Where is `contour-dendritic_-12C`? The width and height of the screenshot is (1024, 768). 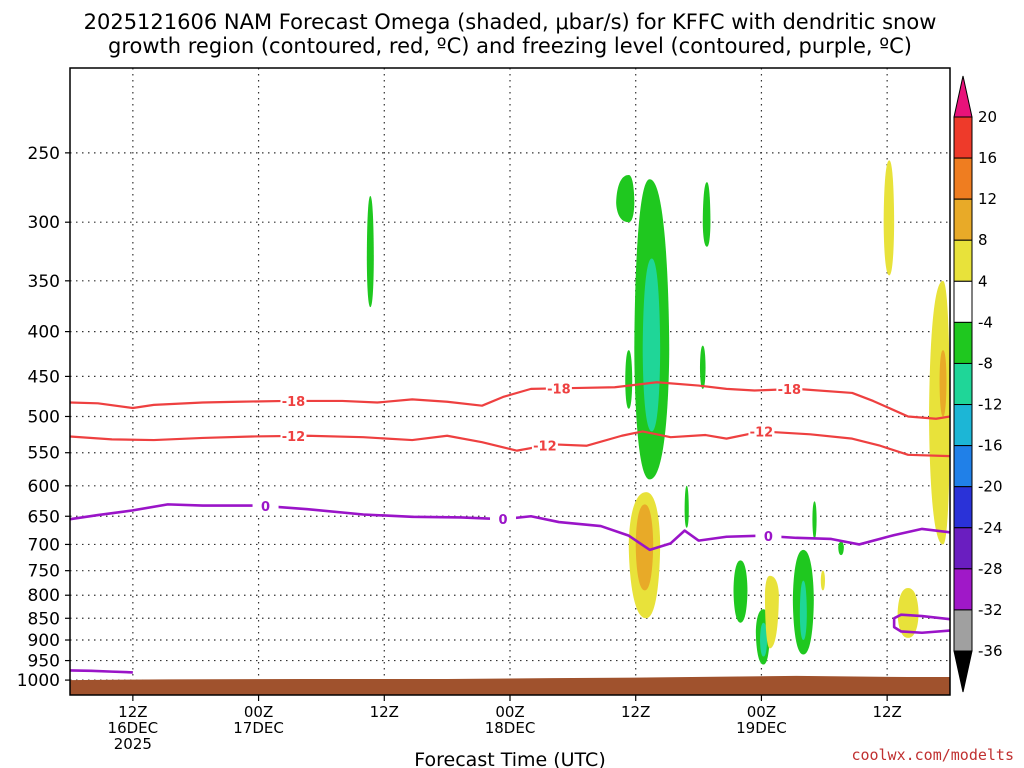
contour-dendritic_-12C is located at coordinates (510, 444).